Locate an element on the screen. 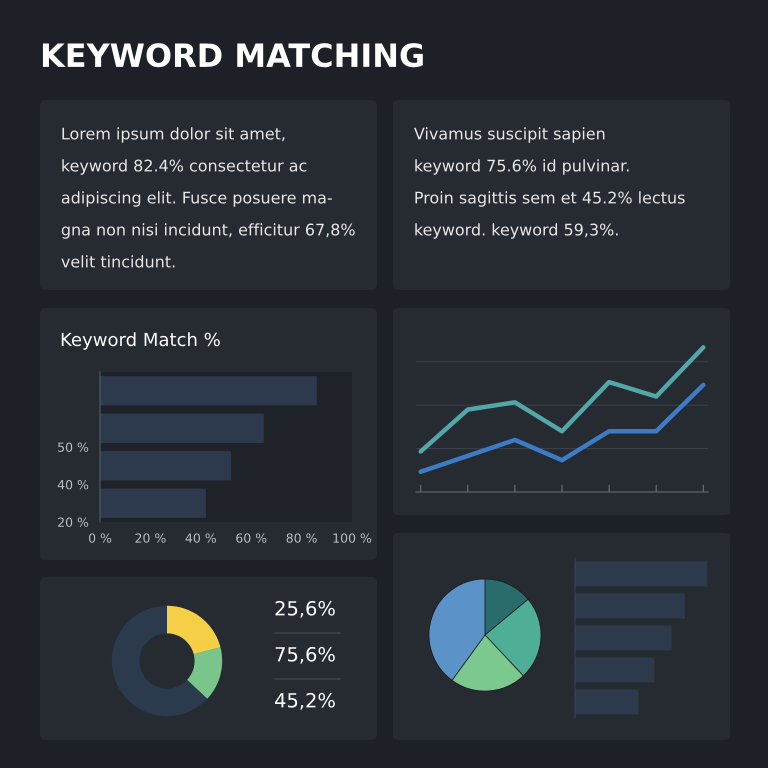 The width and height of the screenshot is (768, 768). x-tick-label: 20 % is located at coordinates (150, 538).